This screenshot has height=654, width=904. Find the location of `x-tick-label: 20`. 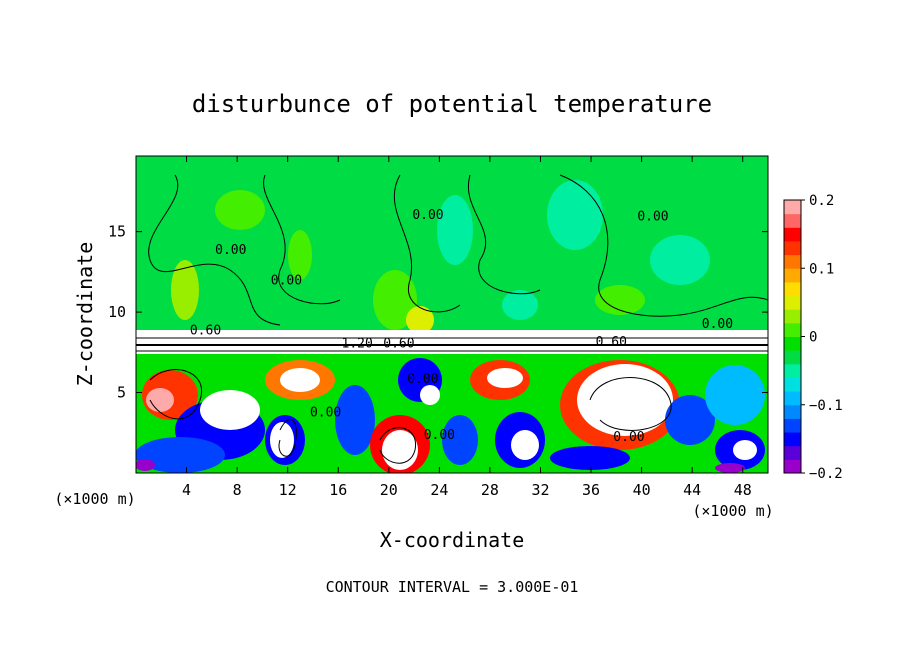

x-tick-label: 20 is located at coordinates (389, 490).